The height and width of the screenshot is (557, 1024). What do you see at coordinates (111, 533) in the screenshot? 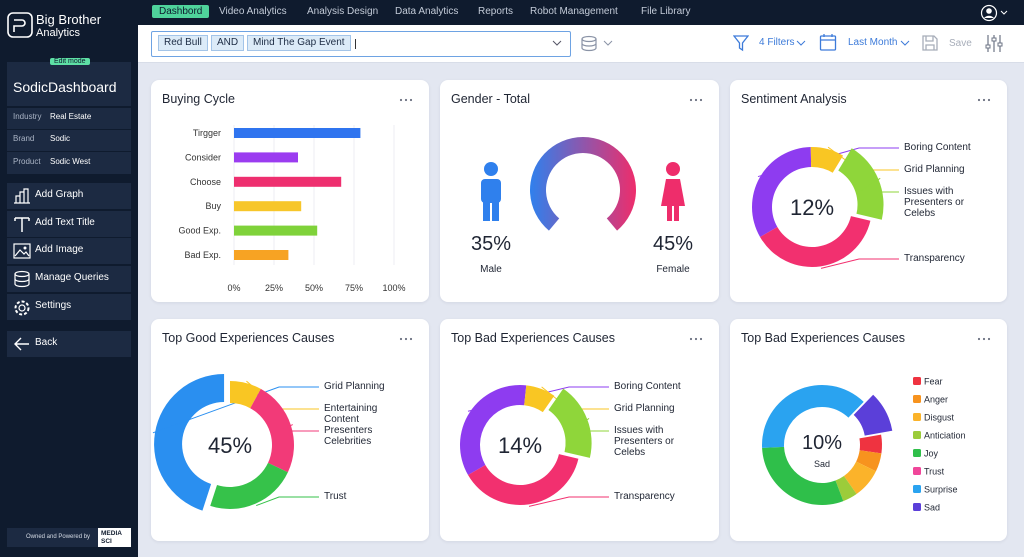
I see `partner-name: MEDIA` at bounding box center [111, 533].